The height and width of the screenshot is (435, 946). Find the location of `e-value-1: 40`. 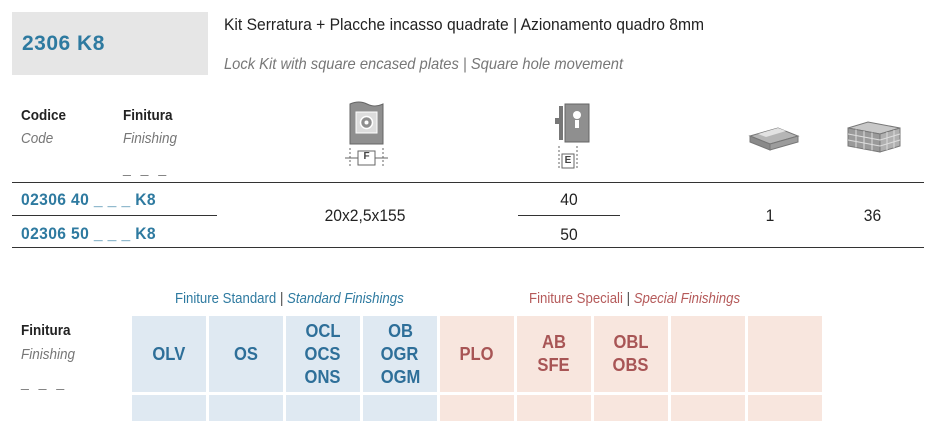

e-value-1: 40 is located at coordinates (569, 199).